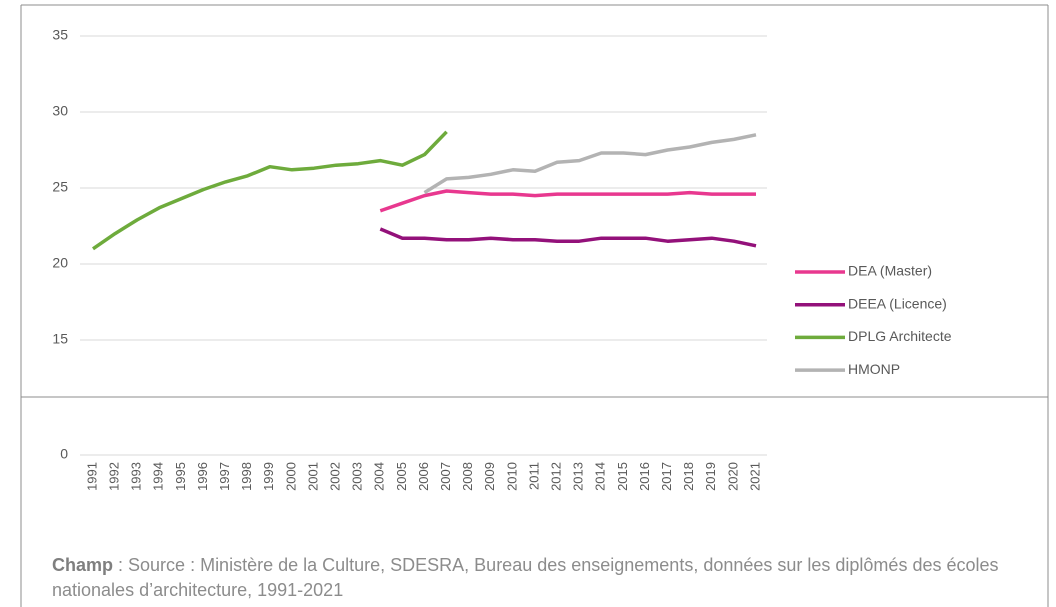  What do you see at coordinates (423, 476) in the screenshot?
I see `x-tick-label: 2006` at bounding box center [423, 476].